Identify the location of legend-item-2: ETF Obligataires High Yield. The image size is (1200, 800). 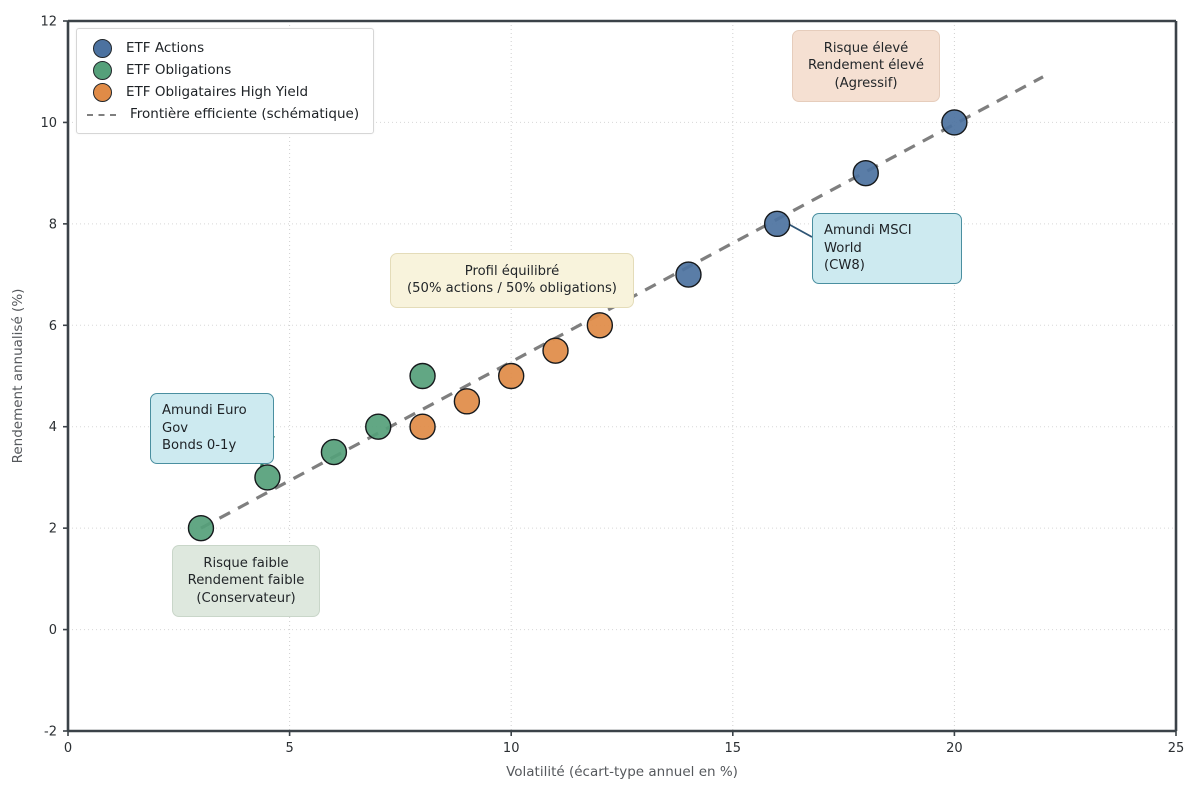
(223, 92).